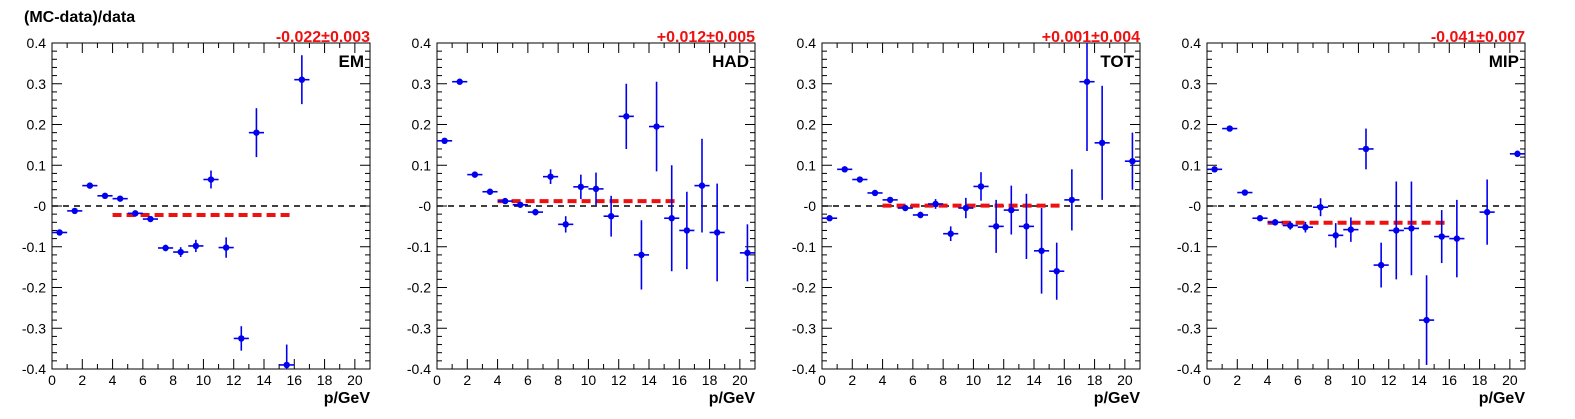  What do you see at coordinates (422, 165) in the screenshot?
I see `y-tick-label: 0.1` at bounding box center [422, 165].